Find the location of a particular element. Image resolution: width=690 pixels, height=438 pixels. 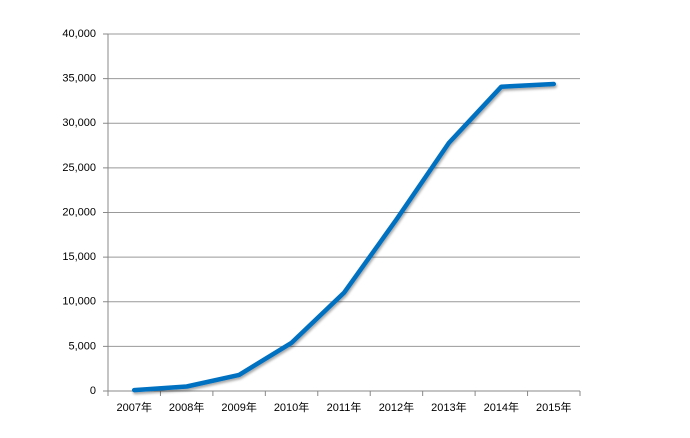

y-tick-label: 15,000 is located at coordinates (79, 257).